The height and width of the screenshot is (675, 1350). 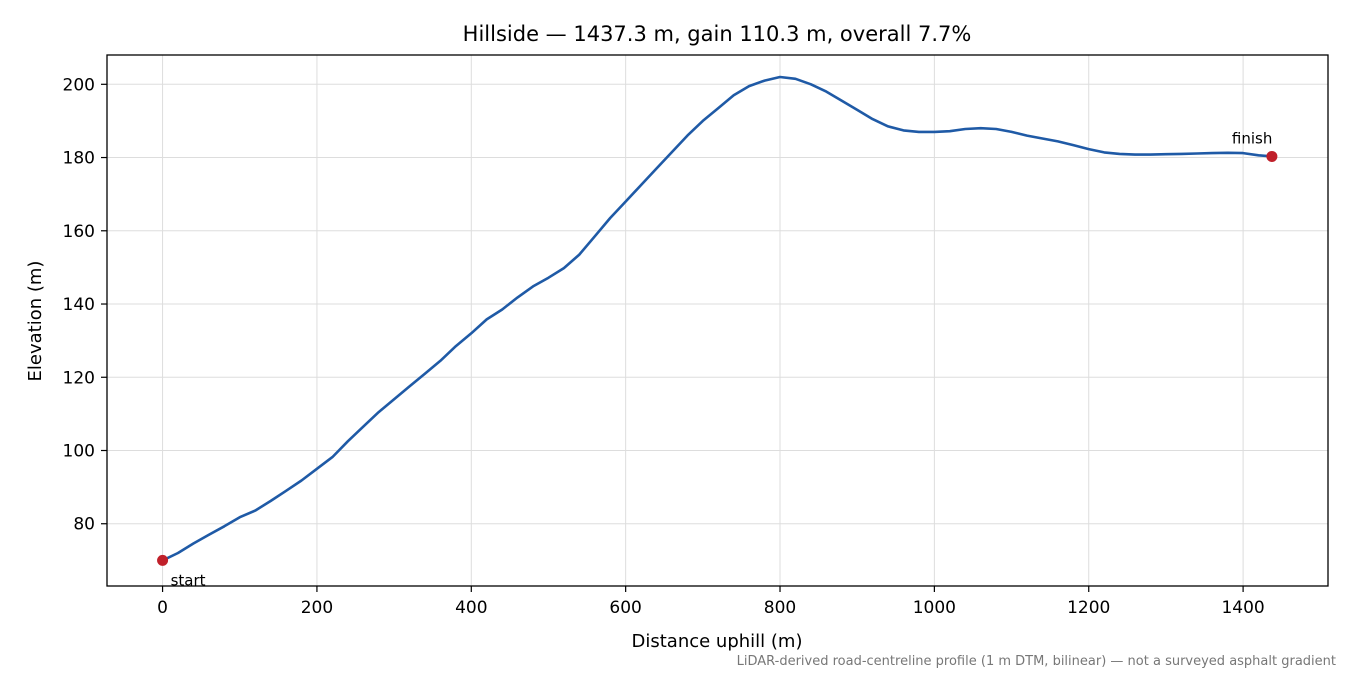 I want to click on x-tick-label: 1000, so click(x=934, y=608).